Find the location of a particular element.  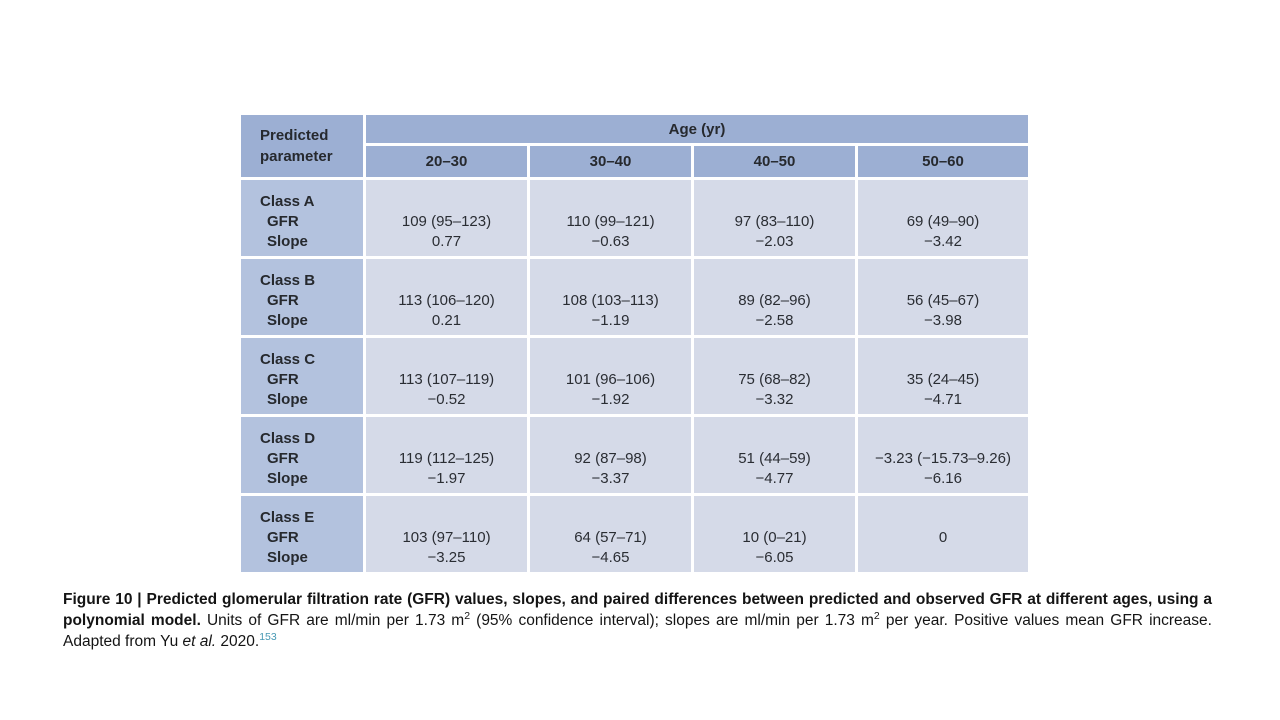

slope-value: −0.52 is located at coordinates (446, 399).